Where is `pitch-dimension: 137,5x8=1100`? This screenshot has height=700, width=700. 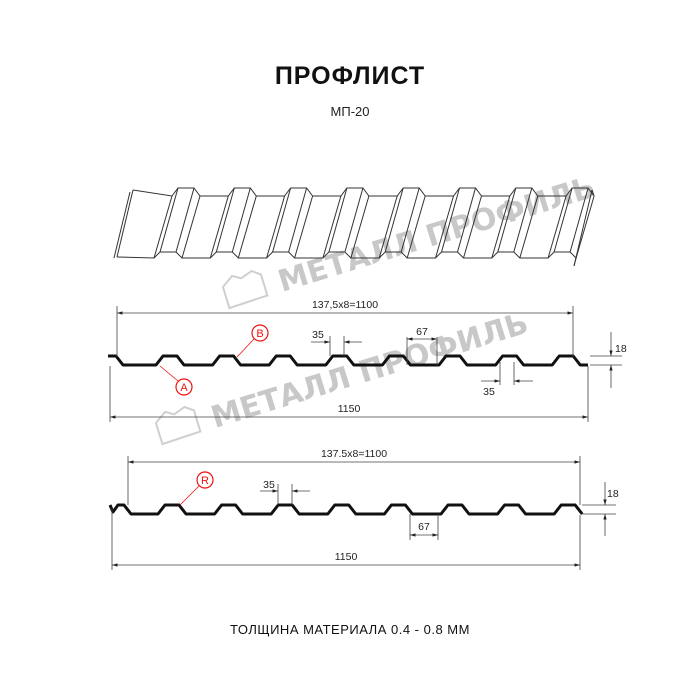 pitch-dimension: 137,5x8=1100 is located at coordinates (345, 305).